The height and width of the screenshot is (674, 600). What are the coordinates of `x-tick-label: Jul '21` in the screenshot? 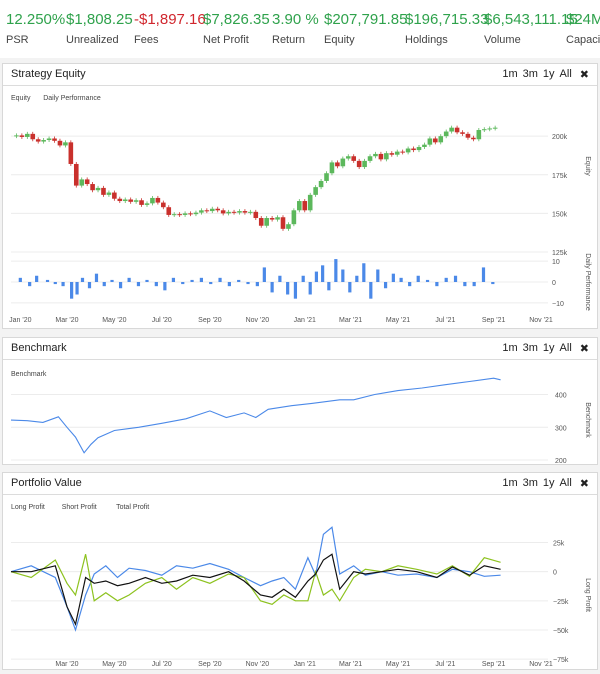 It's located at (445, 664).